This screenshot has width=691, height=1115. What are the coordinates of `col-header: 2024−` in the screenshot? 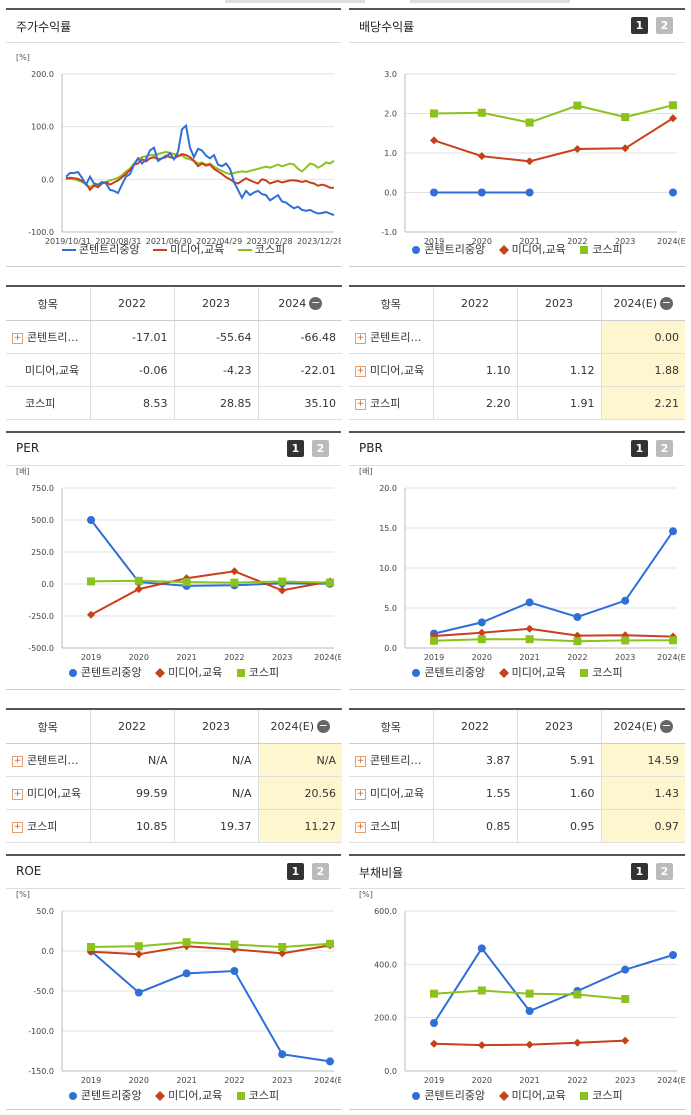 It's located at (299, 303).